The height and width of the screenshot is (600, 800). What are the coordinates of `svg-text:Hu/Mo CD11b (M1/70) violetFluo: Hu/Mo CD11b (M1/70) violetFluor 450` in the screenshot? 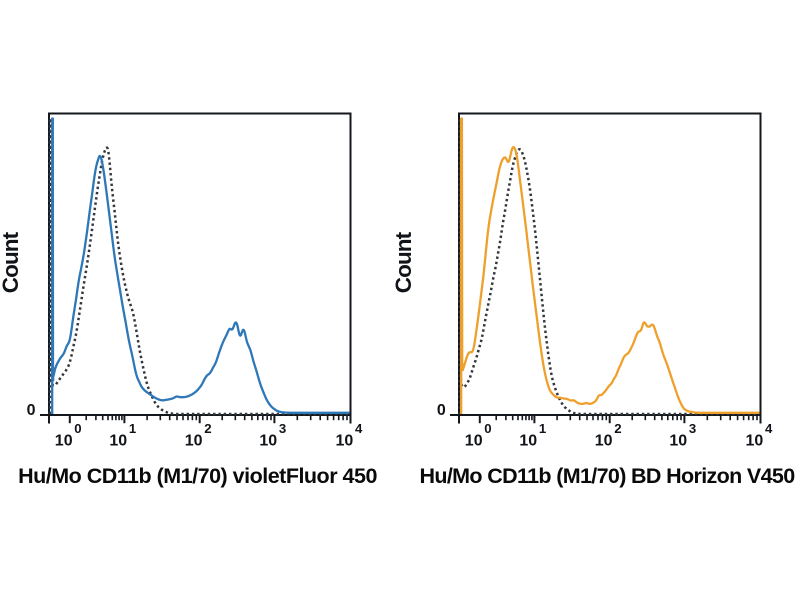 It's located at (197, 476).